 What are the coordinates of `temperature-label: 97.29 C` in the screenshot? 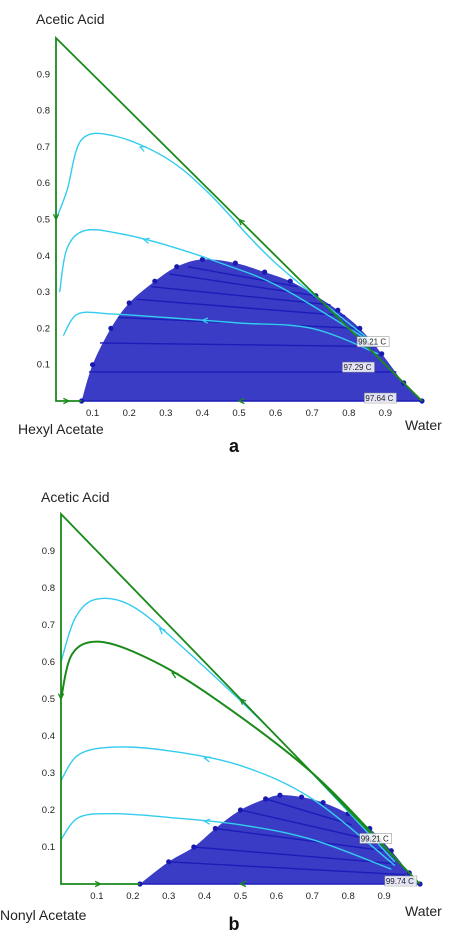 It's located at (357, 367).